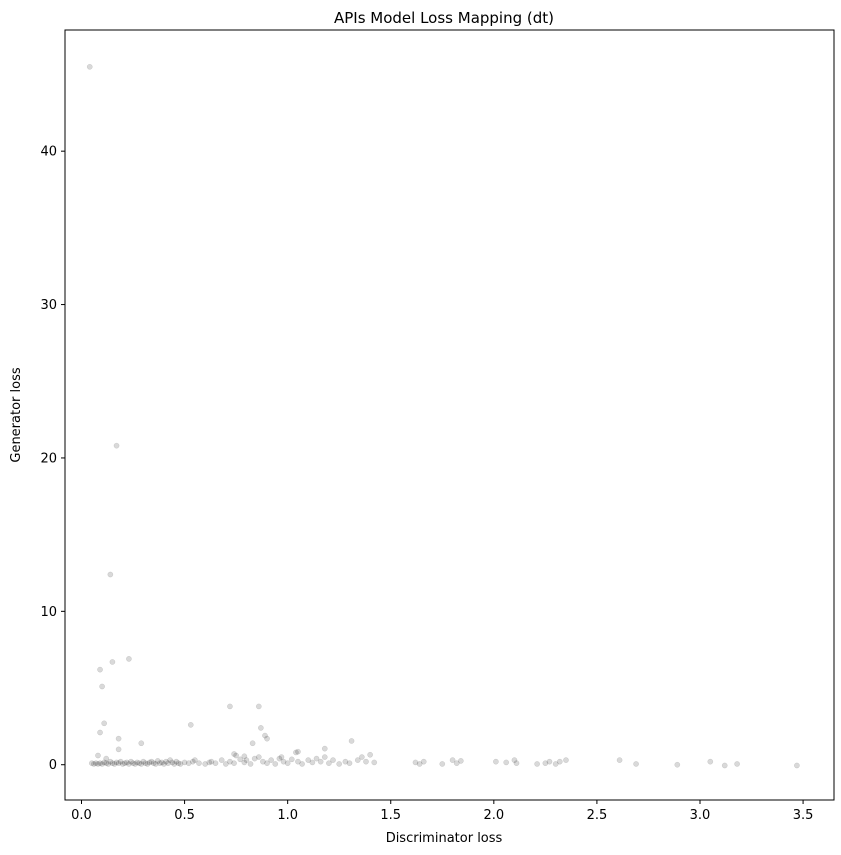 The width and height of the screenshot is (841, 855). What do you see at coordinates (444, 838) in the screenshot?
I see `x-axis-label: Discriminator loss` at bounding box center [444, 838].